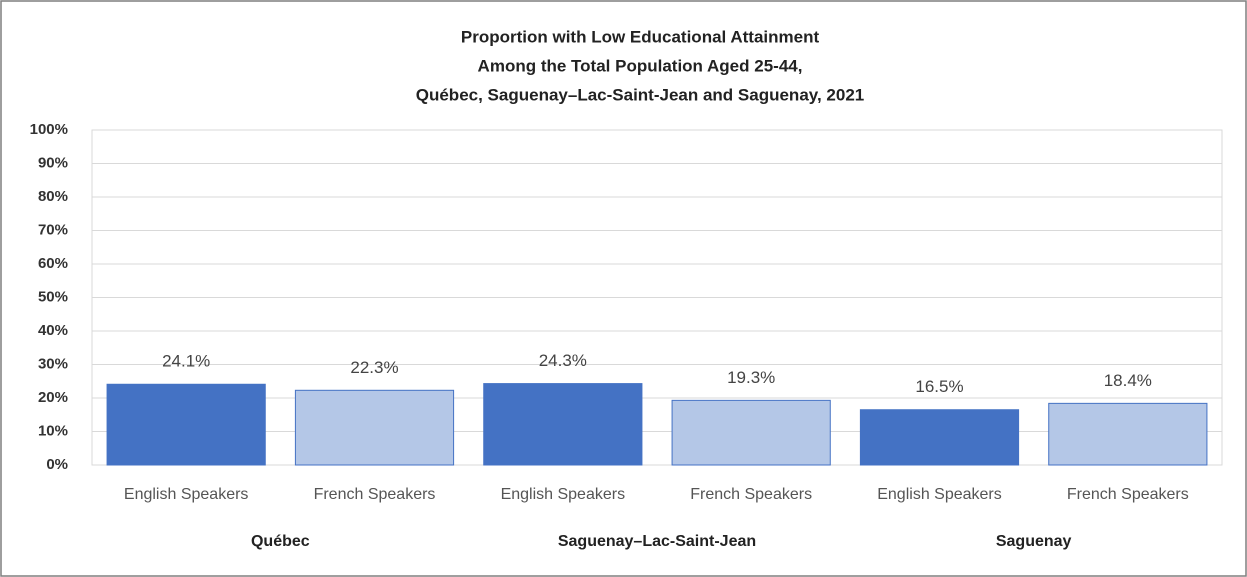  Describe the element at coordinates (1034, 541) in the screenshot. I see `group-label: Saguenay` at that location.